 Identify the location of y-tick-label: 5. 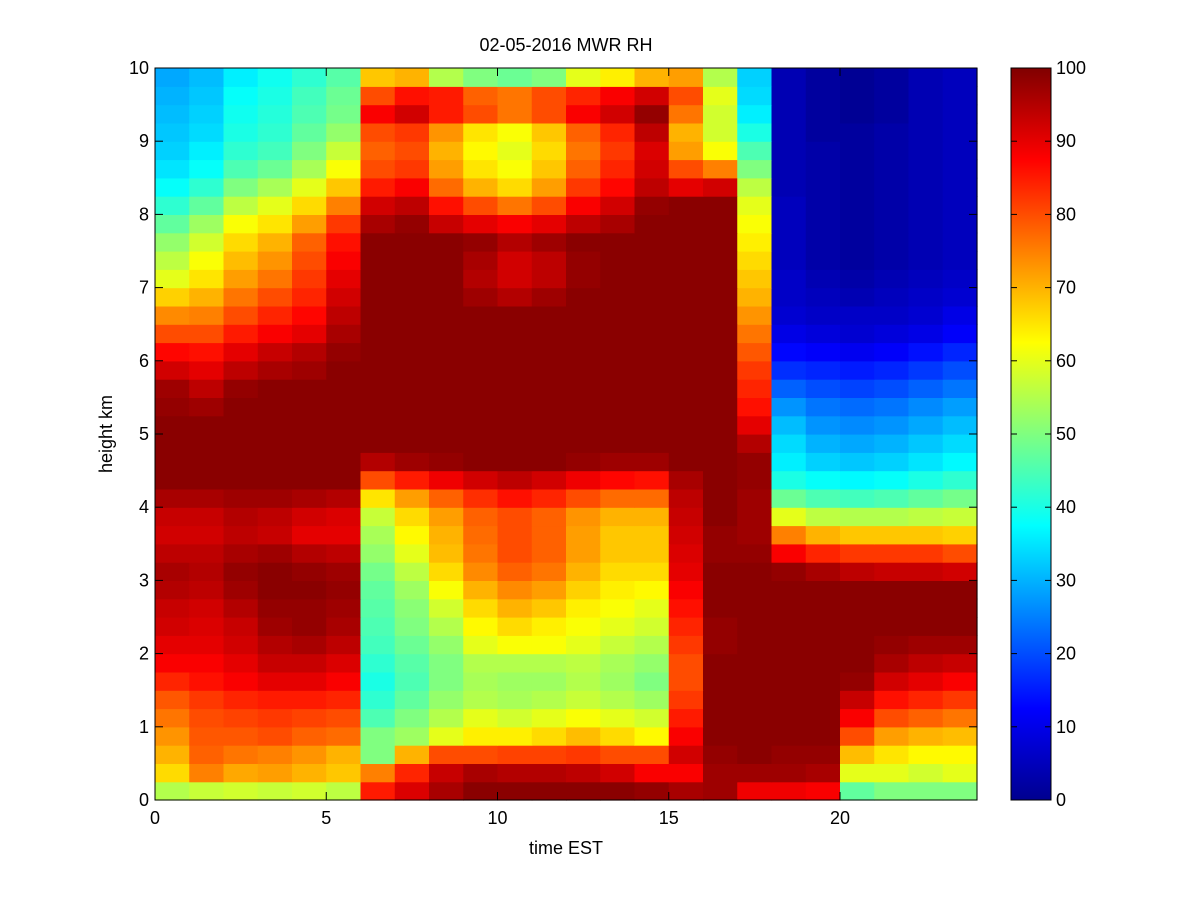
(144, 434).